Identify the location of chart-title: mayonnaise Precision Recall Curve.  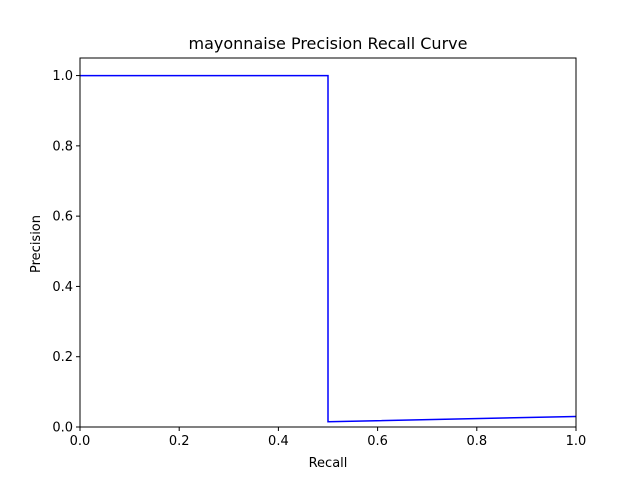
(328, 43).